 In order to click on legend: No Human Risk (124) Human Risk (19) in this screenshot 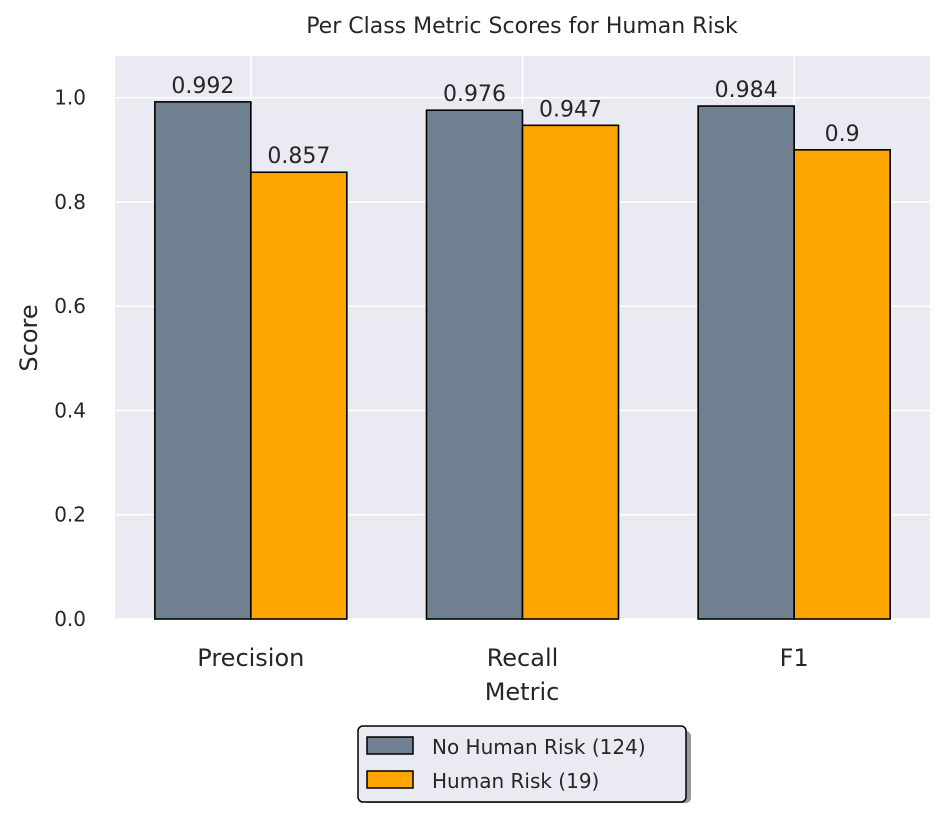, I will do `click(524, 764)`.